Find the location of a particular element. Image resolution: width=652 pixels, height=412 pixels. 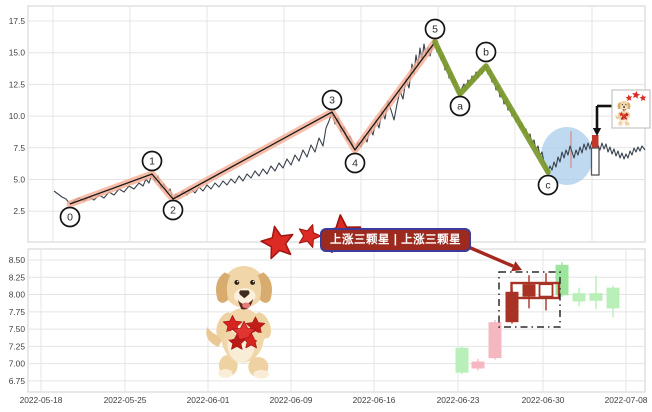

svg-text: 0 is located at coordinates (70, 218).